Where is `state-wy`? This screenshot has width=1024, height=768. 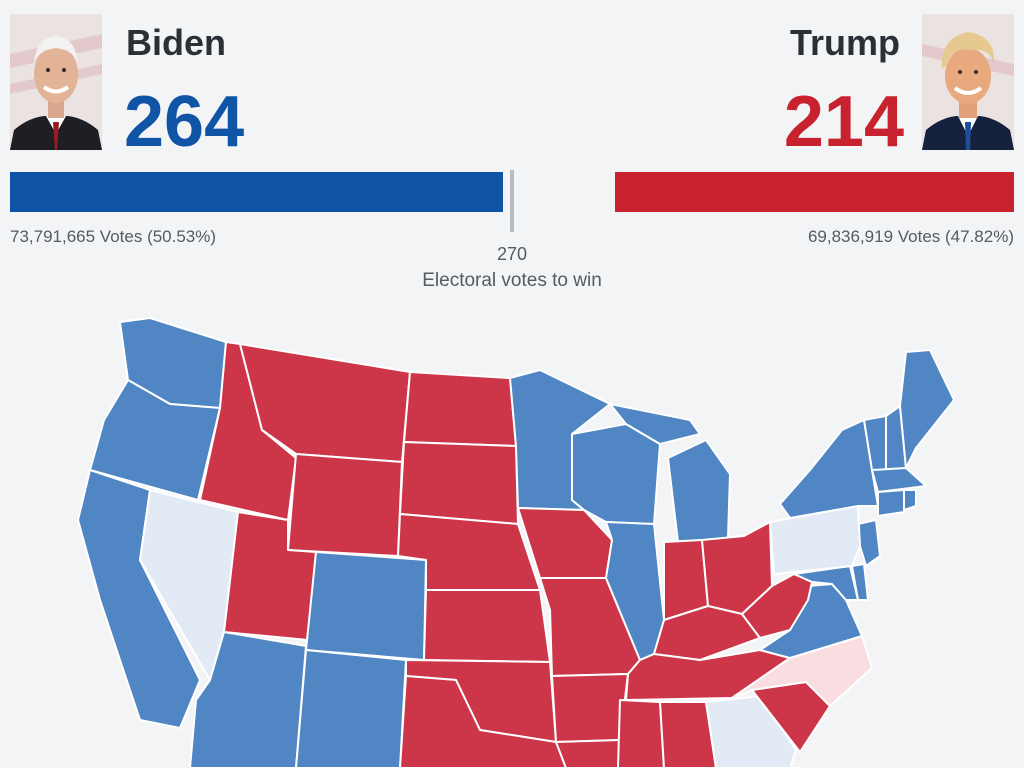
state-wy is located at coordinates (345, 505).